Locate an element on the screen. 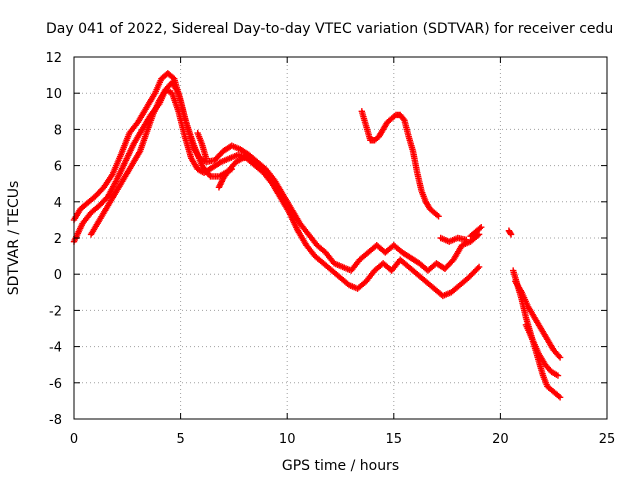 The width and height of the screenshot is (640, 480). y-tick-label: -2 is located at coordinates (55, 311).